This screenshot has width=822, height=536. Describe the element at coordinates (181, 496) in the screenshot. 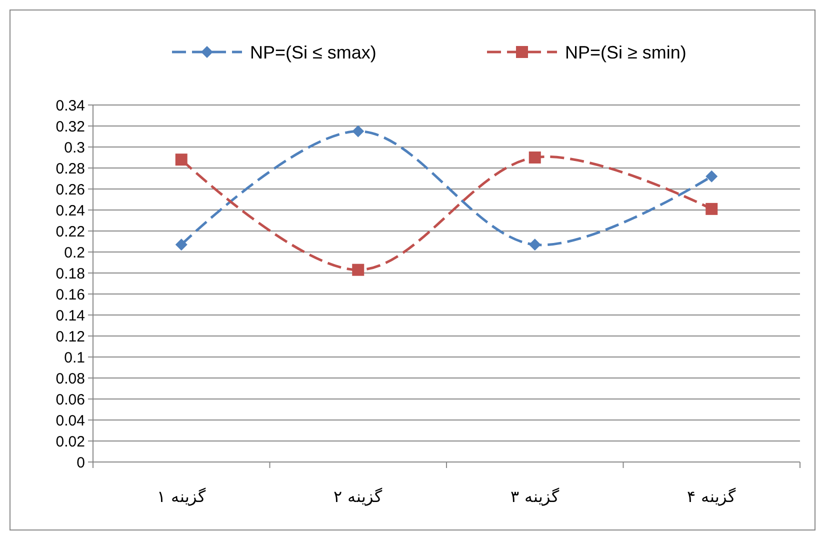

I see `x-tick-label: گزینه ۱` at that location.